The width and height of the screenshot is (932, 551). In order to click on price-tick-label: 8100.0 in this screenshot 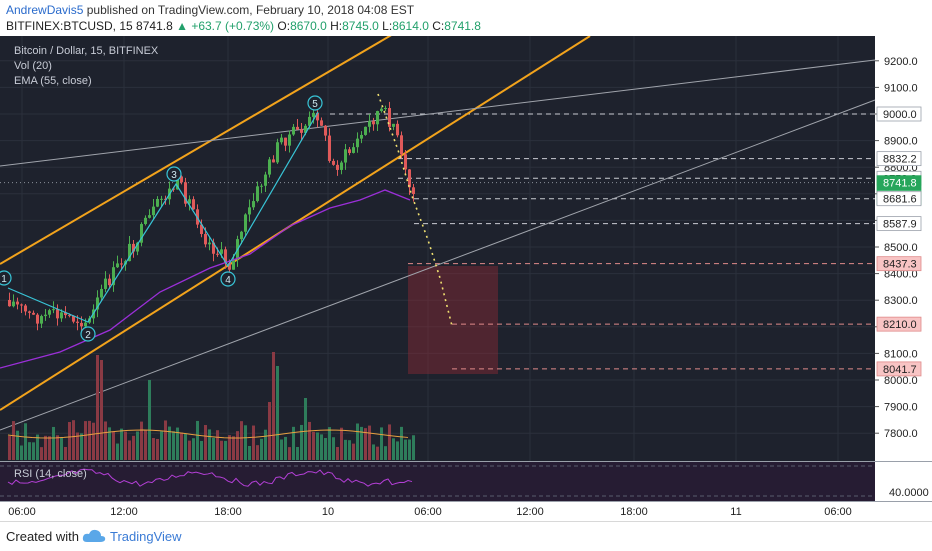, I will do `click(901, 354)`.